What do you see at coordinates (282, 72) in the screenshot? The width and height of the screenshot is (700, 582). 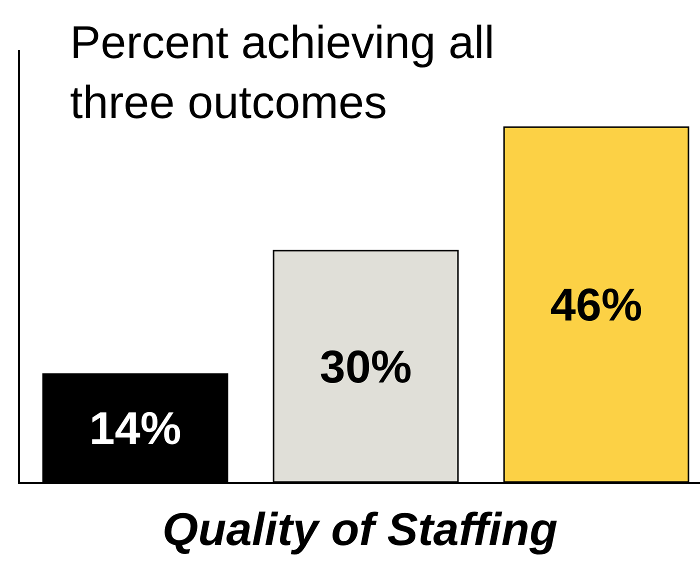 I see `chart-title: Percent achieving all three outcomes` at bounding box center [282, 72].